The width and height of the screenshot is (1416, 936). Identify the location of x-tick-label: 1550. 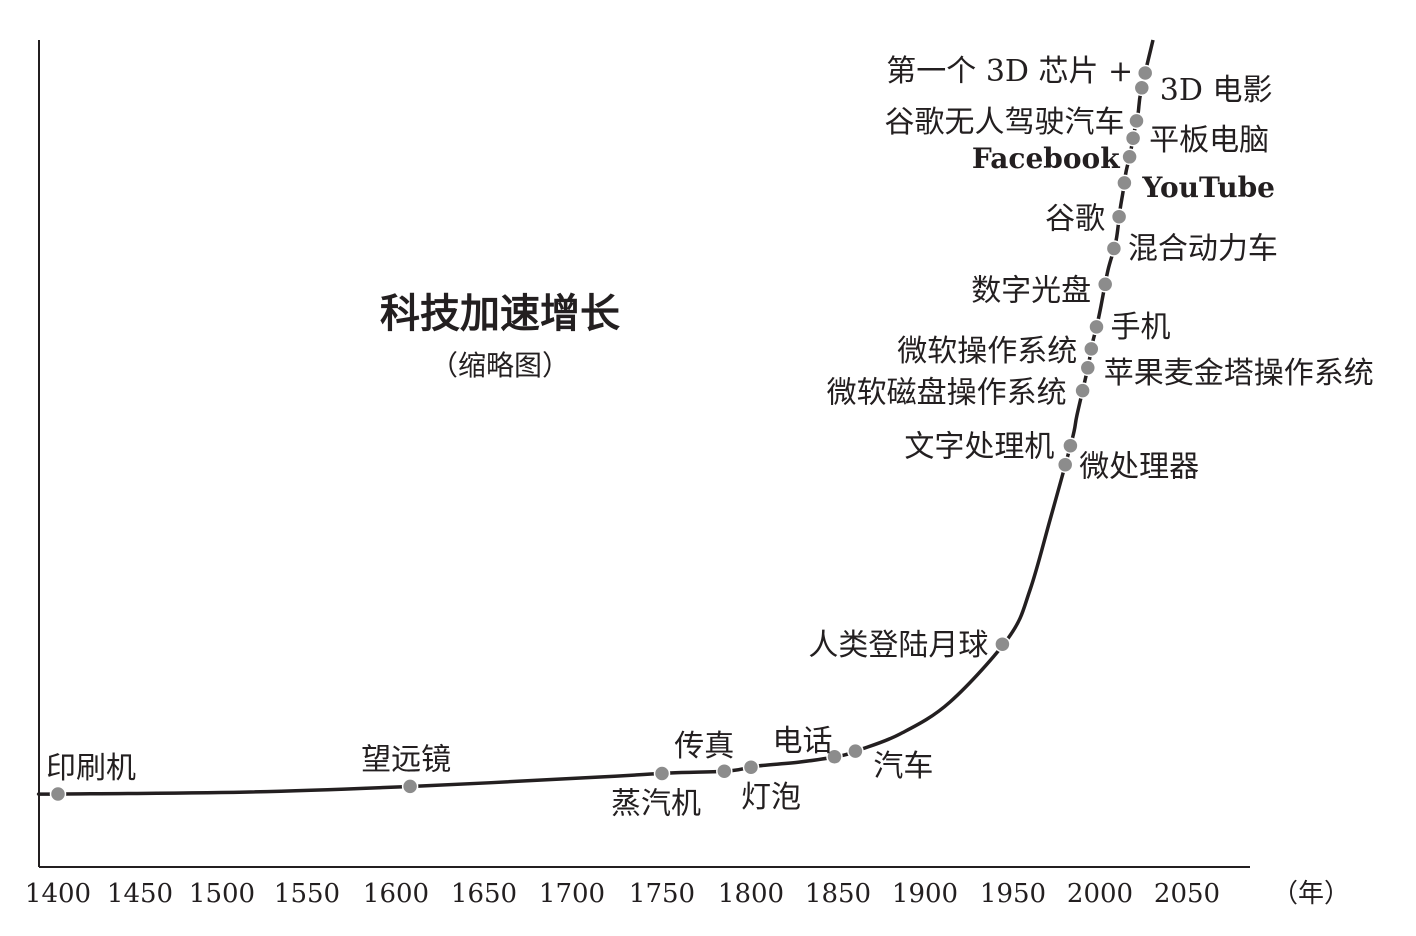
(307, 894).